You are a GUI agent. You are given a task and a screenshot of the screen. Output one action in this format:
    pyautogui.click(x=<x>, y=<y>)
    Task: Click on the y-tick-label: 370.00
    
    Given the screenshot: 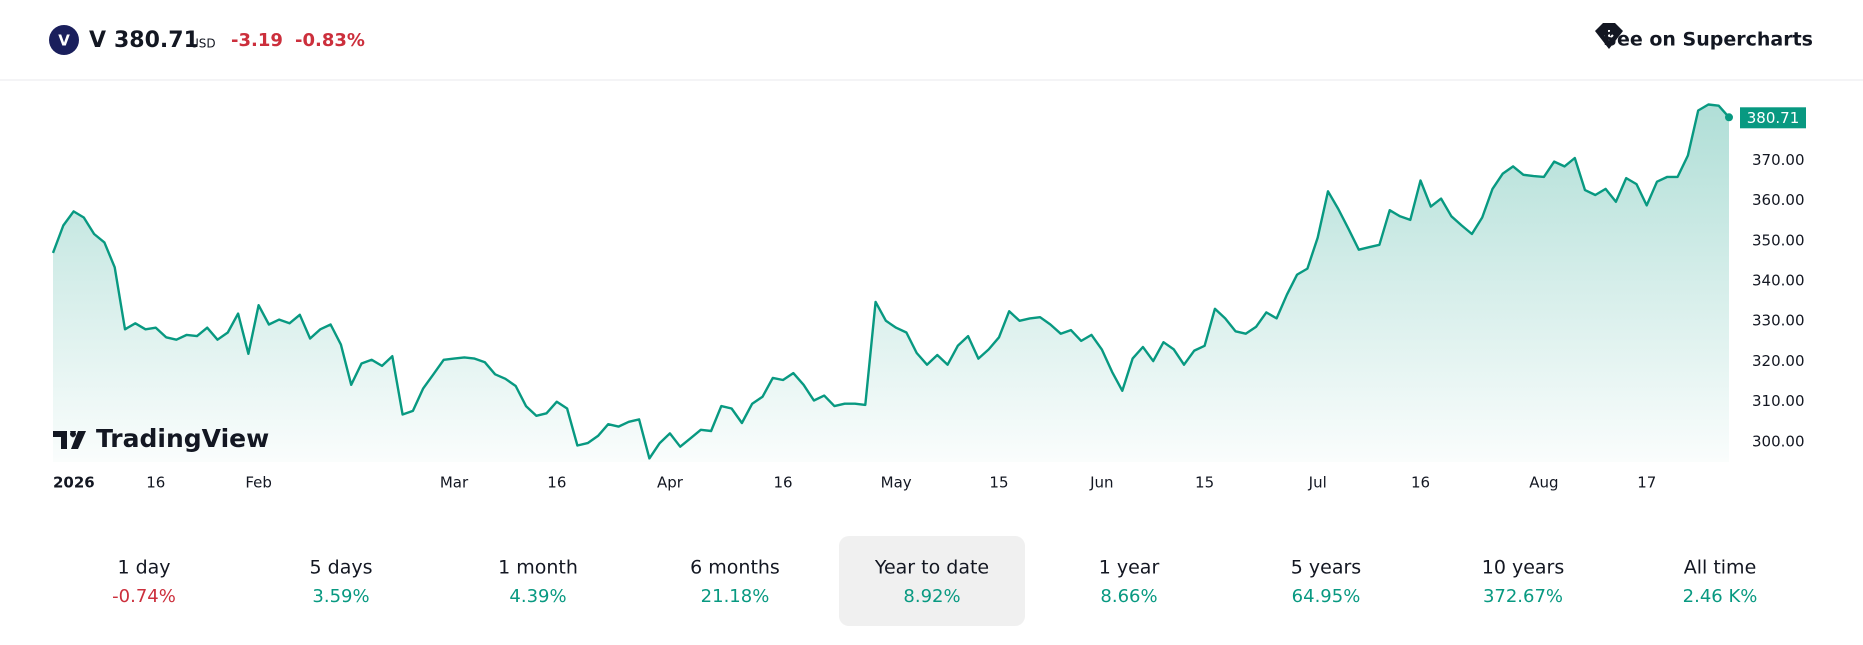 What is the action you would take?
    pyautogui.click(x=1778, y=160)
    